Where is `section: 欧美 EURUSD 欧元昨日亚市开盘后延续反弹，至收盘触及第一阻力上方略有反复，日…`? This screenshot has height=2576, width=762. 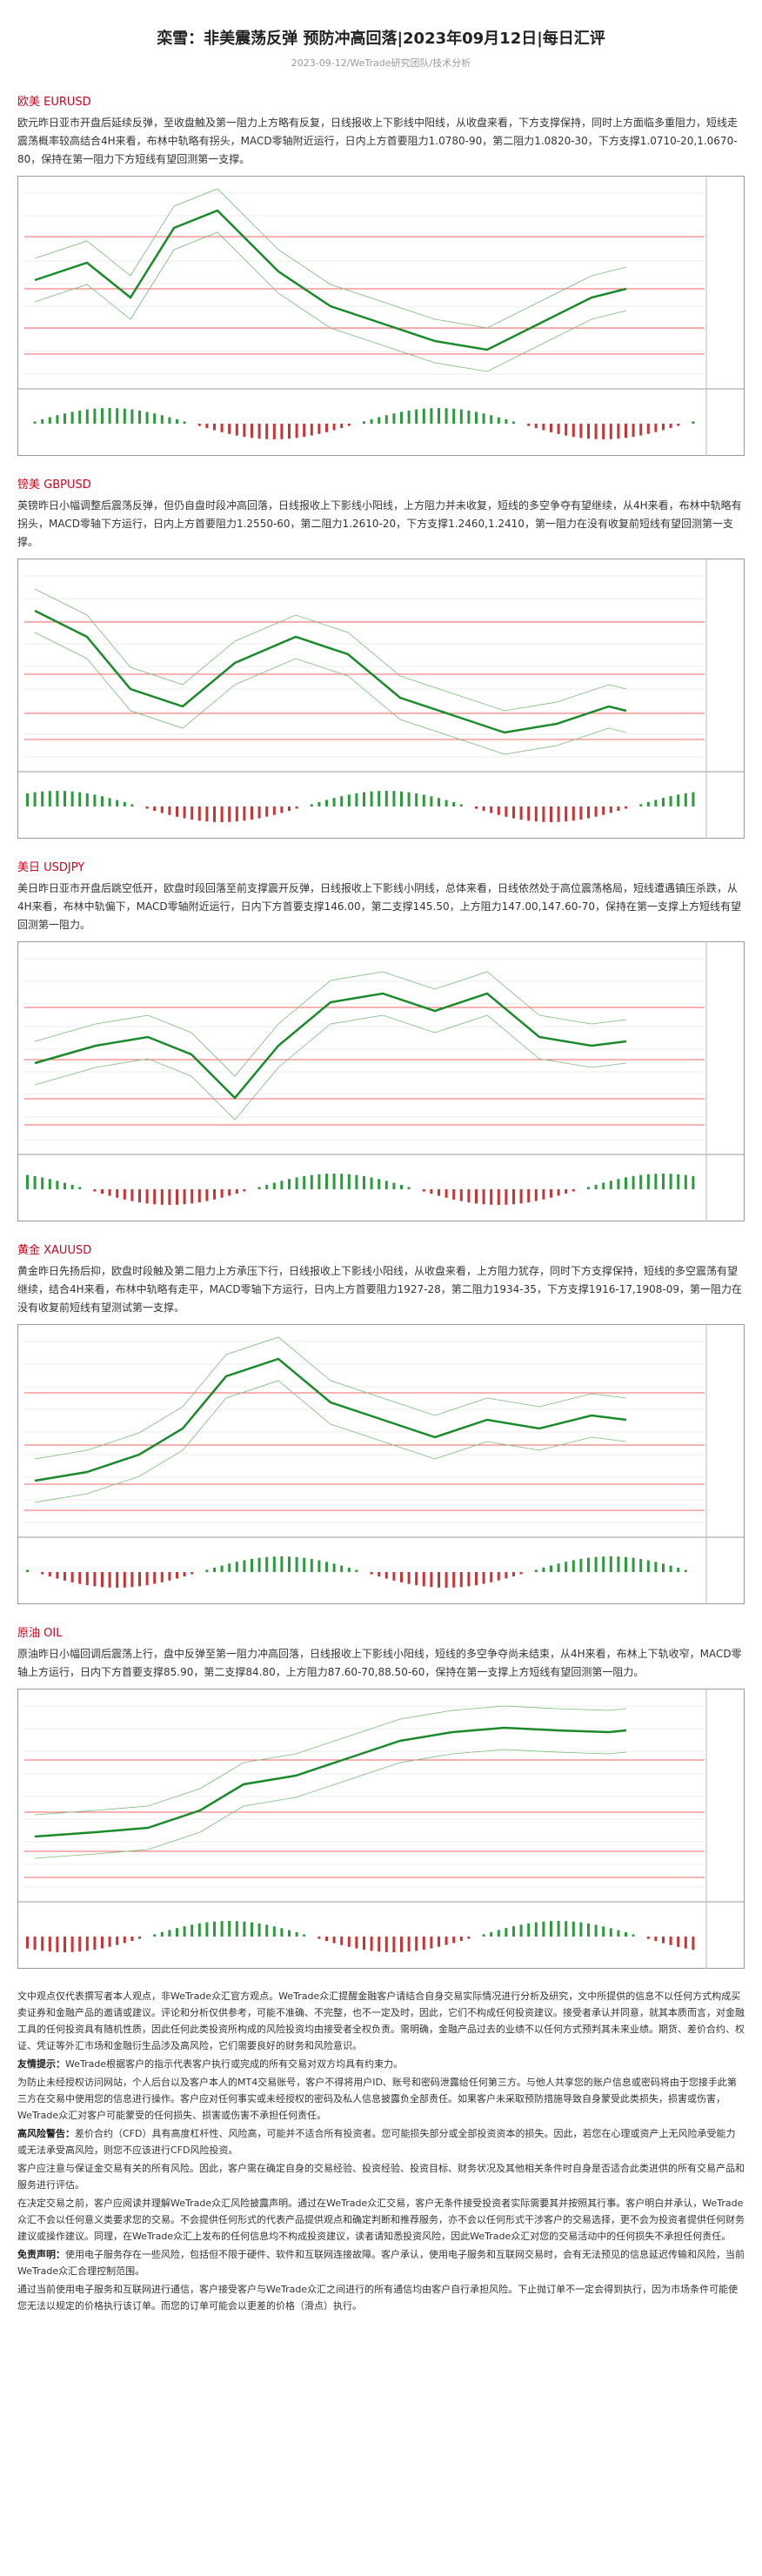 section: 欧美 EURUSD 欧元昨日亚市开盘后延续反弹，至收盘触及第一阻力上方略有反复，日… is located at coordinates (381, 274).